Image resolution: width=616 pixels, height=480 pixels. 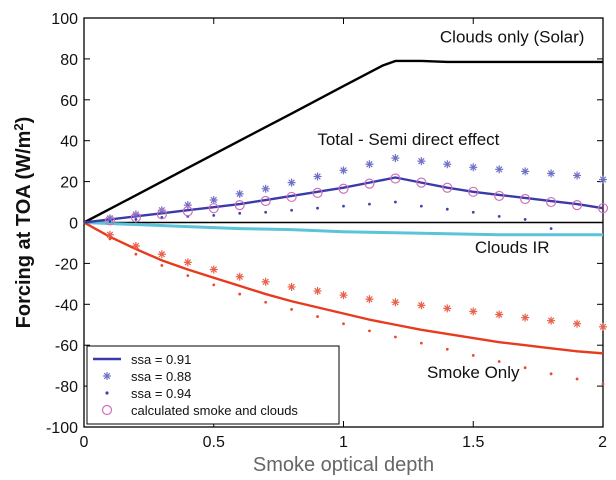 I want to click on line-clouds_ir, so click(x=343, y=229).